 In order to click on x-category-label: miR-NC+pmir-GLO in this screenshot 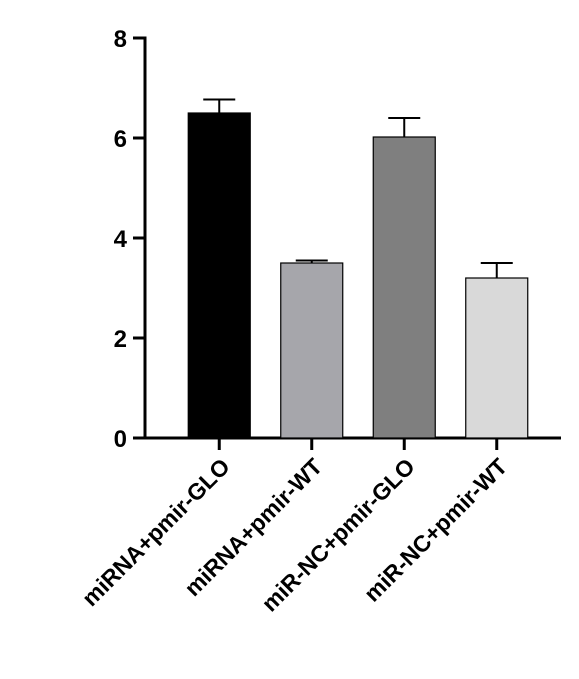, I will do `click(337, 534)`.